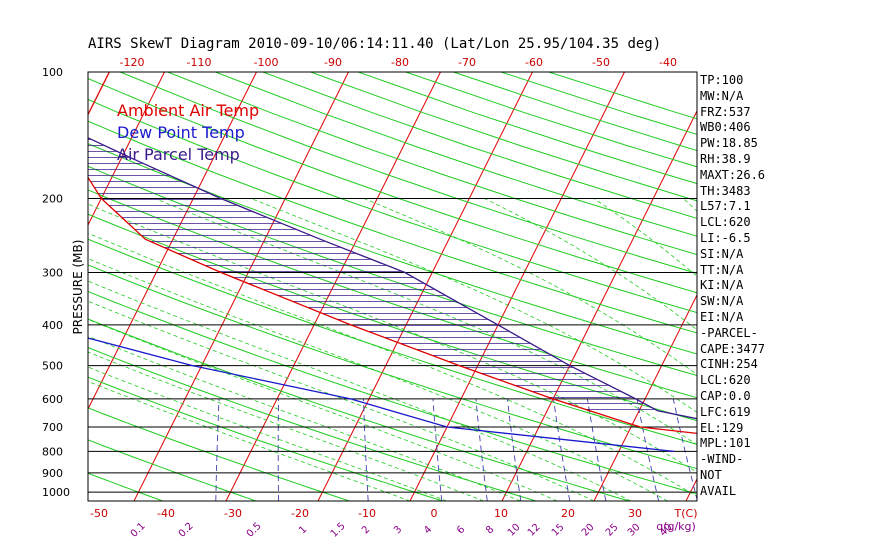 This screenshot has height=560, width=870. Describe the element at coordinates (676, 526) in the screenshot. I see `mixing-ratio-label: q(g/kg)` at that location.